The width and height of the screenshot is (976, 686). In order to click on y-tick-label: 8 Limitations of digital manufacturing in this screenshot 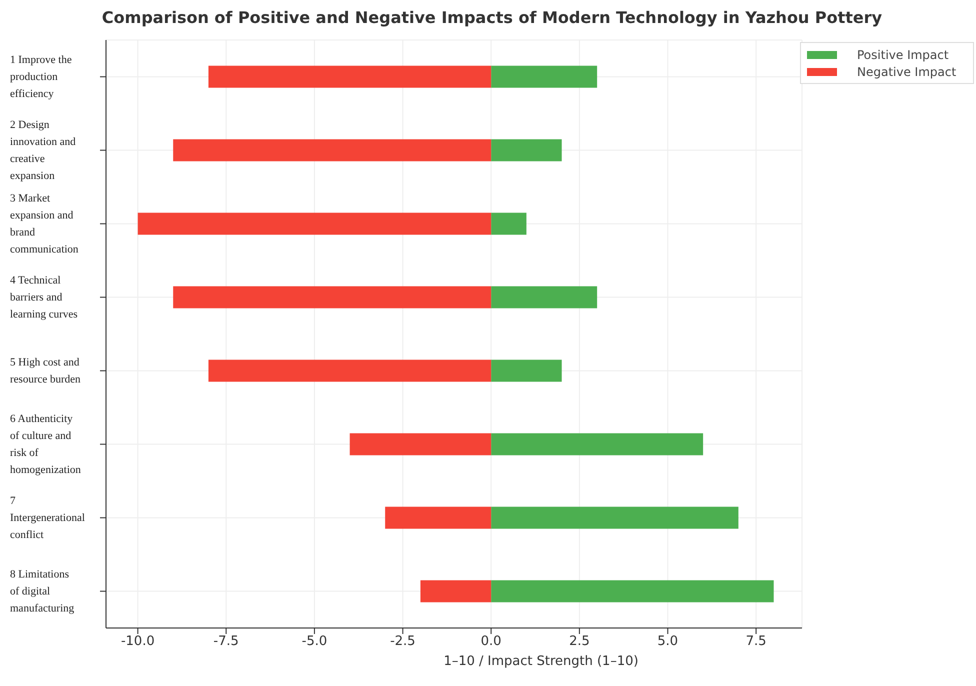, I will do `click(42, 591)`.